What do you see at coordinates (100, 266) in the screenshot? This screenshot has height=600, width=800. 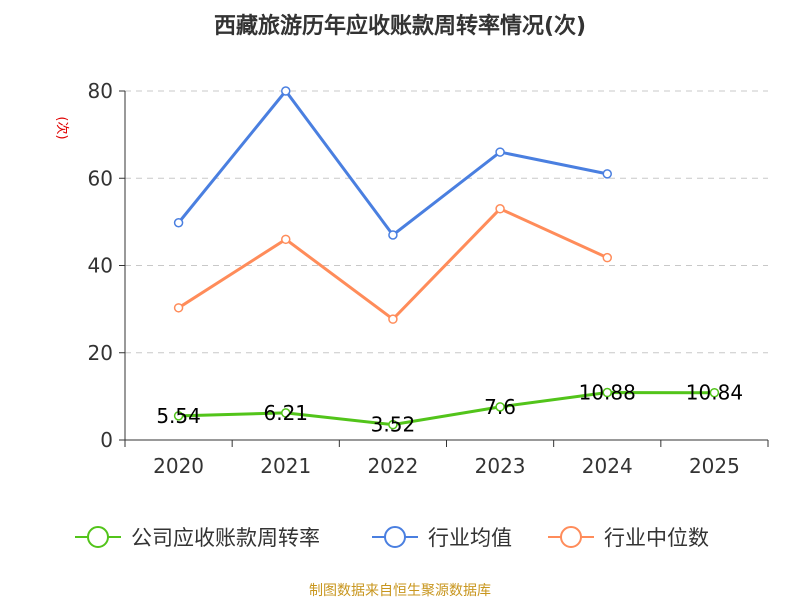 I see `y-tick-label: 40` at bounding box center [100, 266].